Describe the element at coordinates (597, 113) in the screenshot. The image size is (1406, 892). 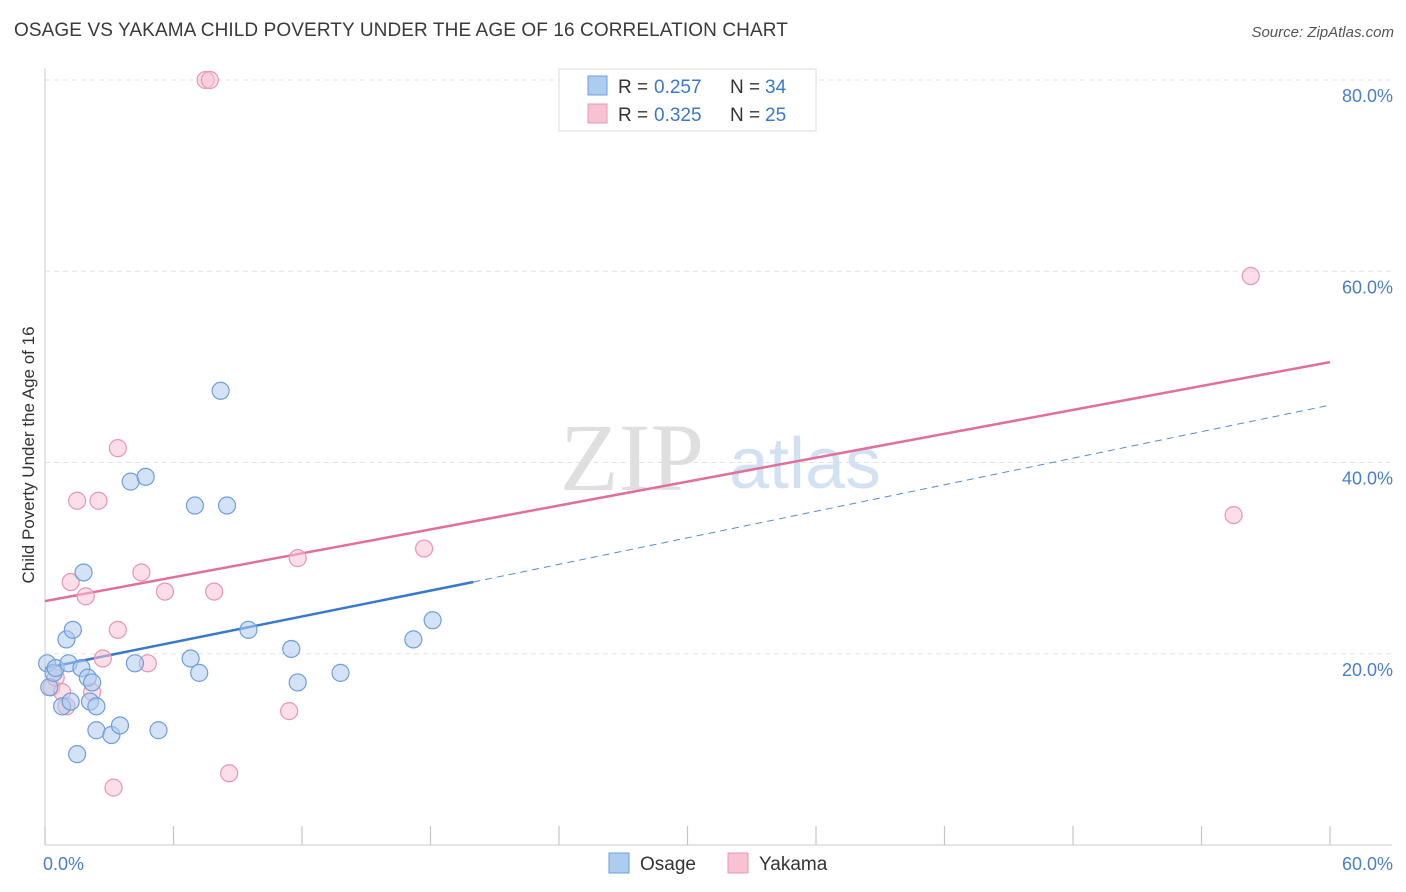
I see `yakama-legend-swatch` at that location.